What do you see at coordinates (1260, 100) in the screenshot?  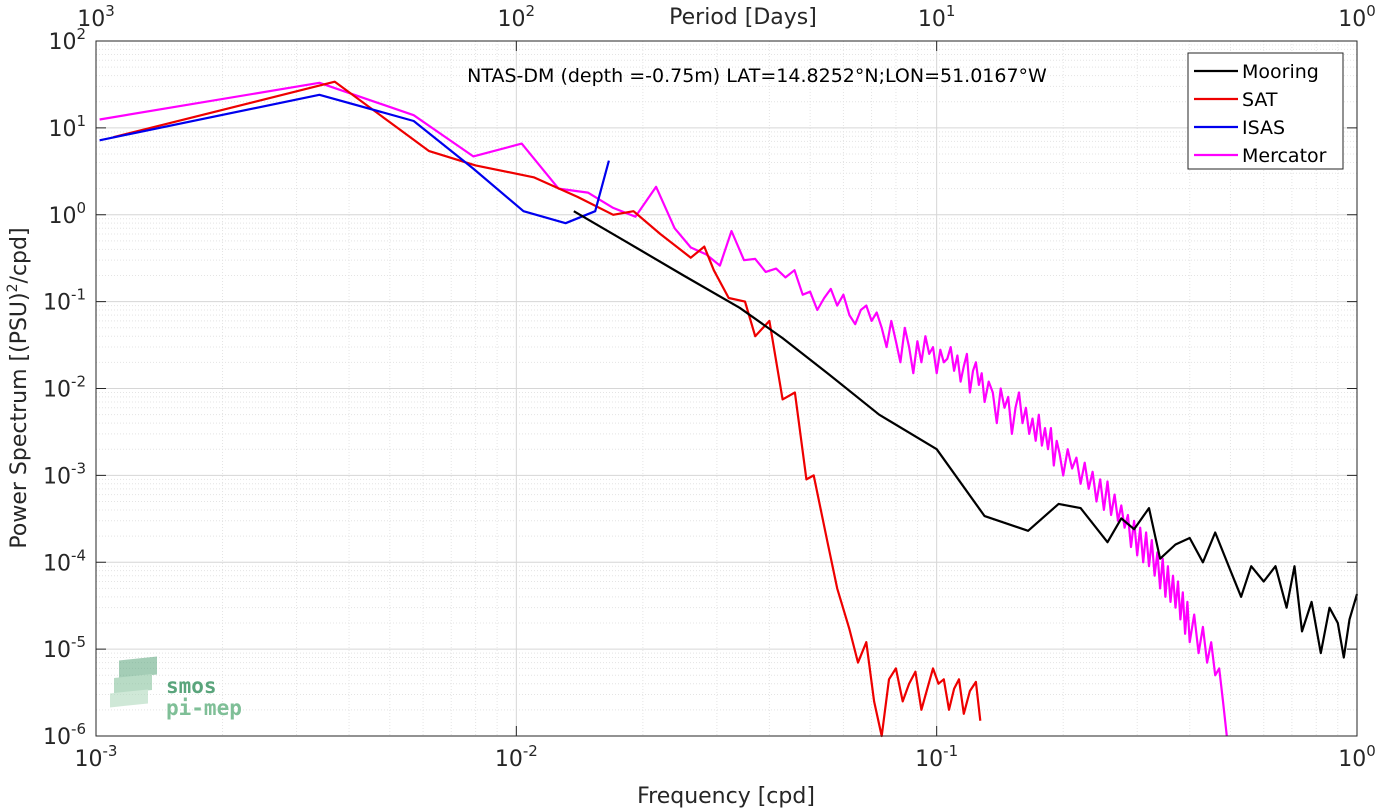 I see `legend-label-sat: SAT` at bounding box center [1260, 100].